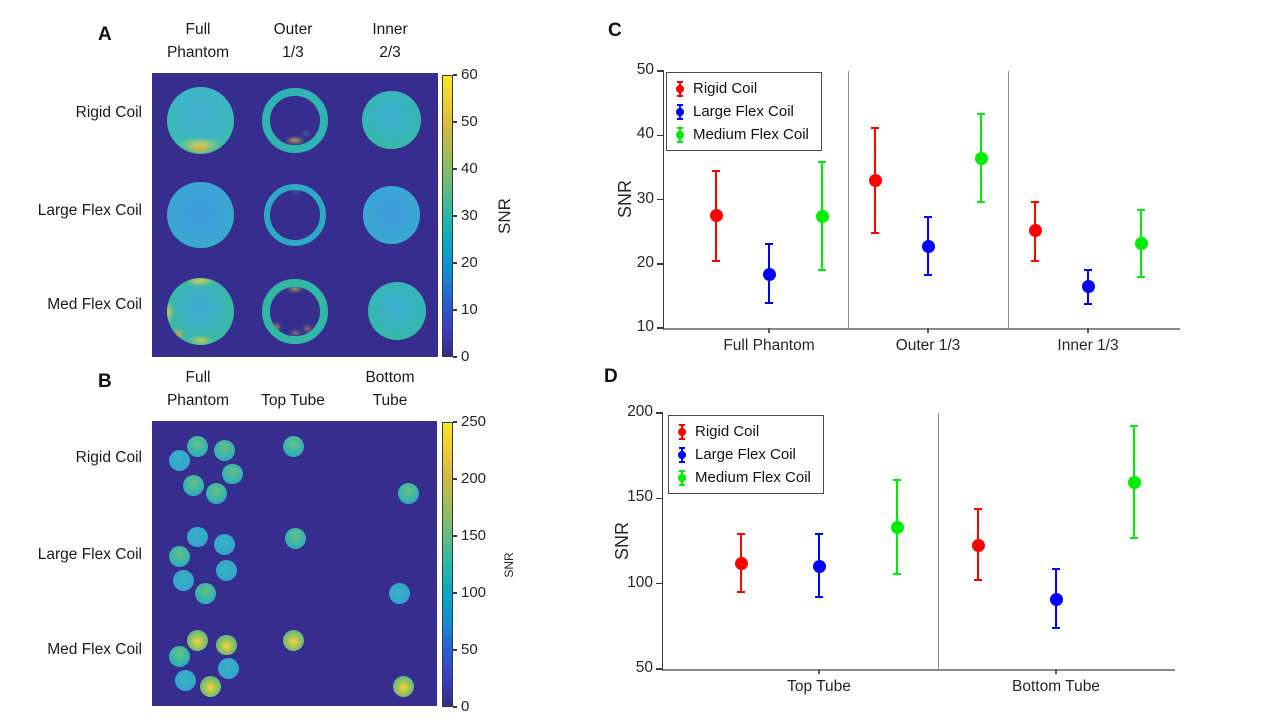 The width and height of the screenshot is (1280, 720). Describe the element at coordinates (469, 262) in the screenshot. I see `colorbar-tick-label: 20` at that location.